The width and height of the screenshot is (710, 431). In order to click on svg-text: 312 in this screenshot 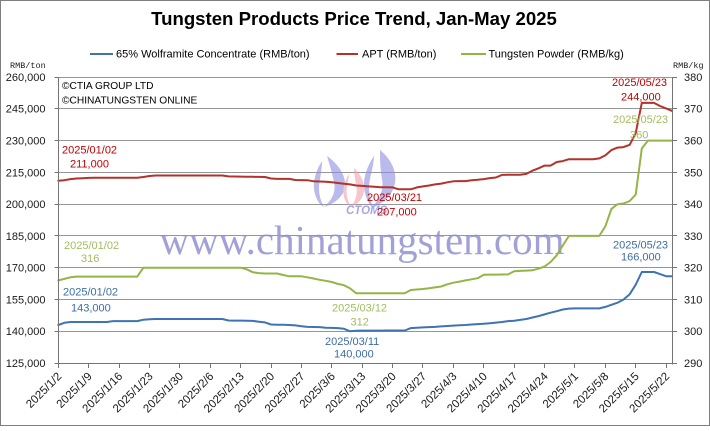, I will do `click(360, 323)`.